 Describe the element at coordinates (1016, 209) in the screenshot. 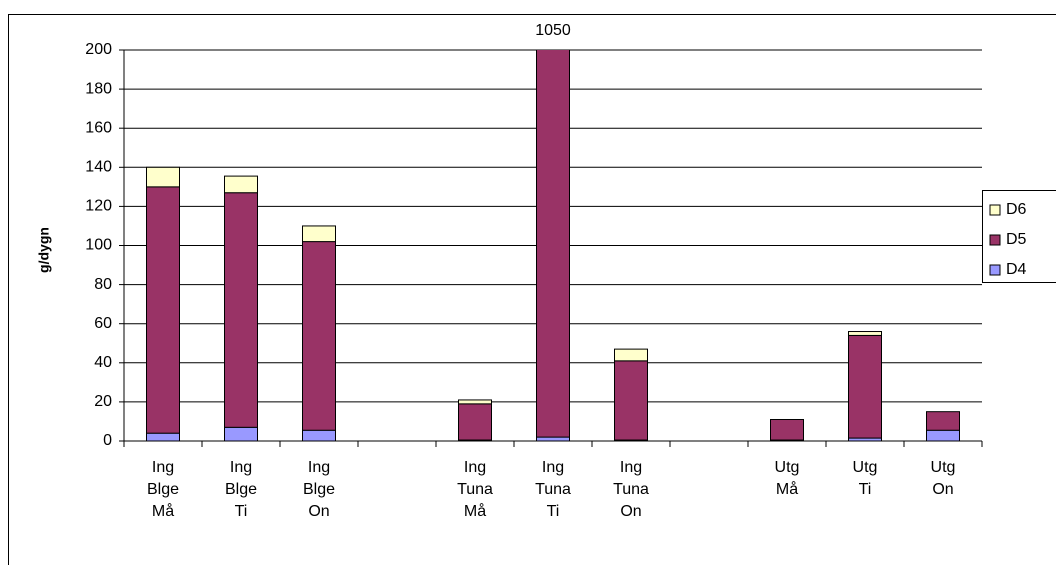

I see `legend-label: D6` at that location.